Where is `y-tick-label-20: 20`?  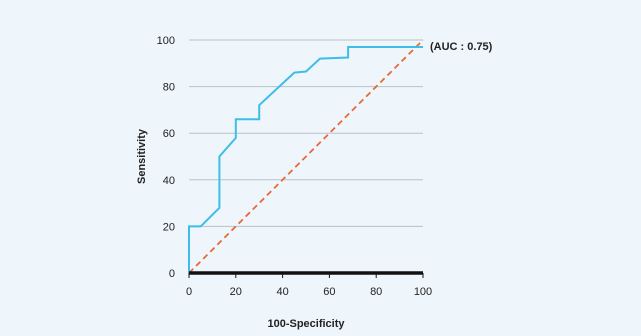
y-tick-label-20: 20 is located at coordinates (169, 227).